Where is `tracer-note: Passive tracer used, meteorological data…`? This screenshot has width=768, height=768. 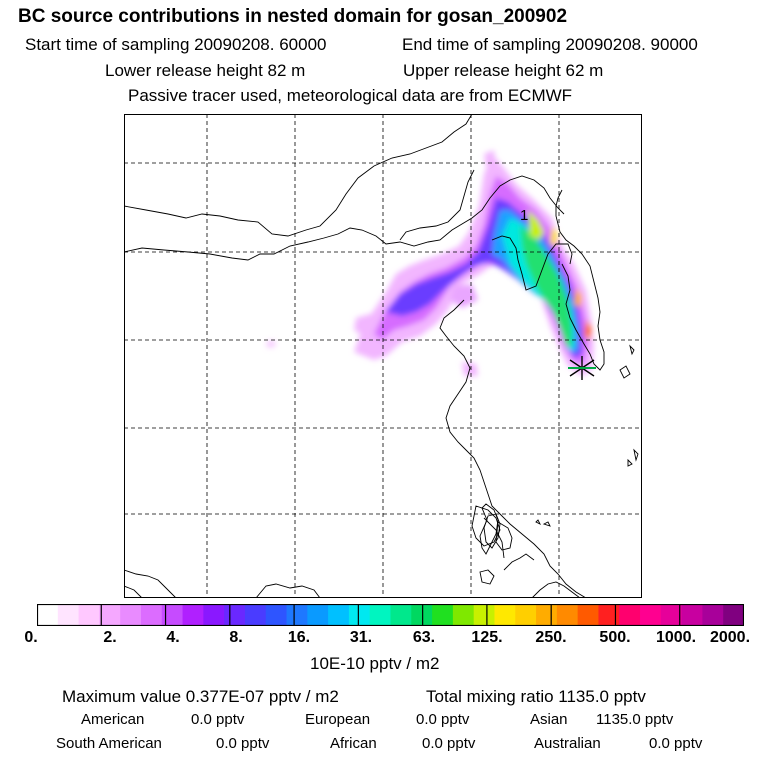
tracer-note: Passive tracer used, meteorological data… is located at coordinates (350, 95).